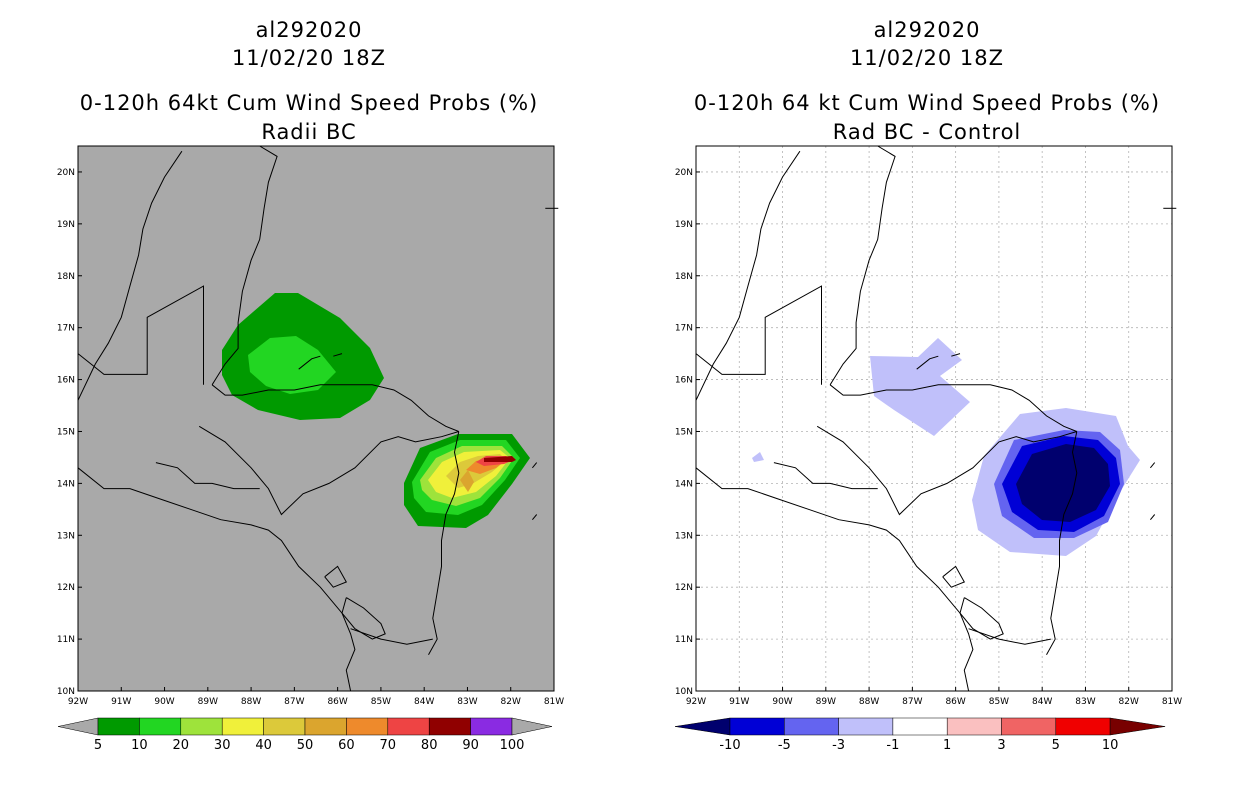 The width and height of the screenshot is (1236, 800). I want to click on colorbar-end-right, so click(1137, 726).